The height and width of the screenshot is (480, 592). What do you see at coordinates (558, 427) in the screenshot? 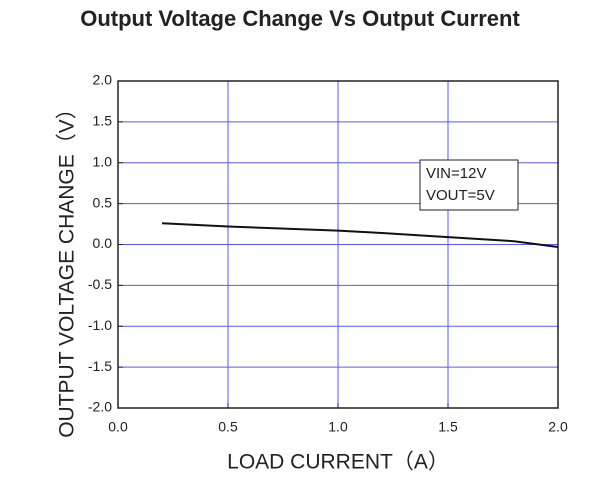
I see `x-tick-label: 2.0` at bounding box center [558, 427].